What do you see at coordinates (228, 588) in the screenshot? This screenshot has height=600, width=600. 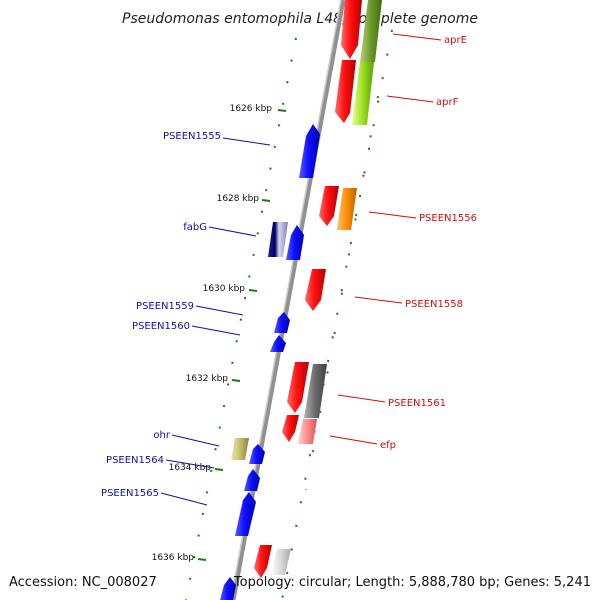 I see `gene-unlabeled-forward` at bounding box center [228, 588].